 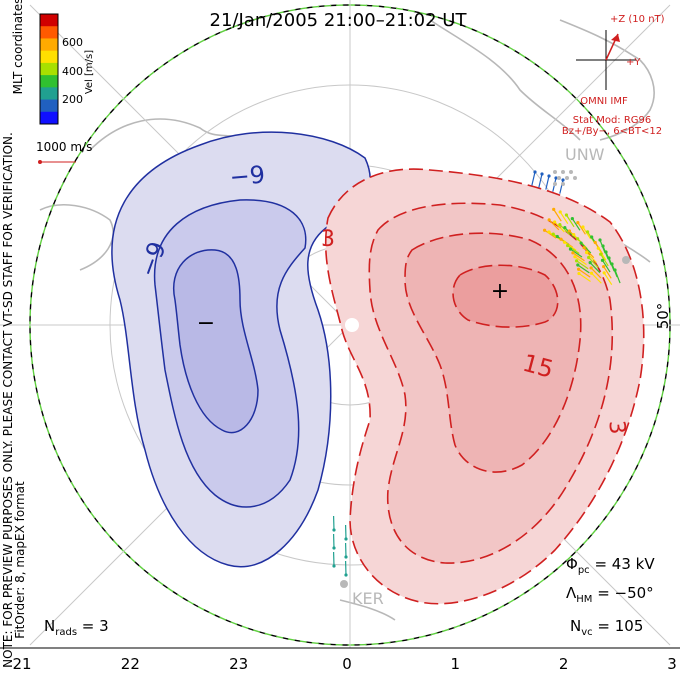 I want to click on imf-stat-mod: Stat Mod: RG96, so click(x=612, y=120).